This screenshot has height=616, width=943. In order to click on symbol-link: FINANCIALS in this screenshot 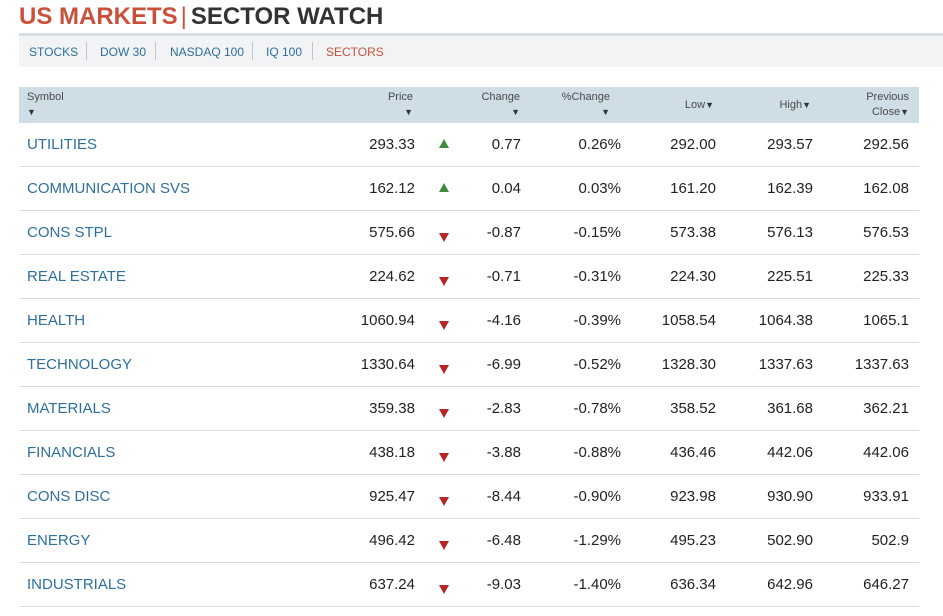, I will do `click(71, 452)`.